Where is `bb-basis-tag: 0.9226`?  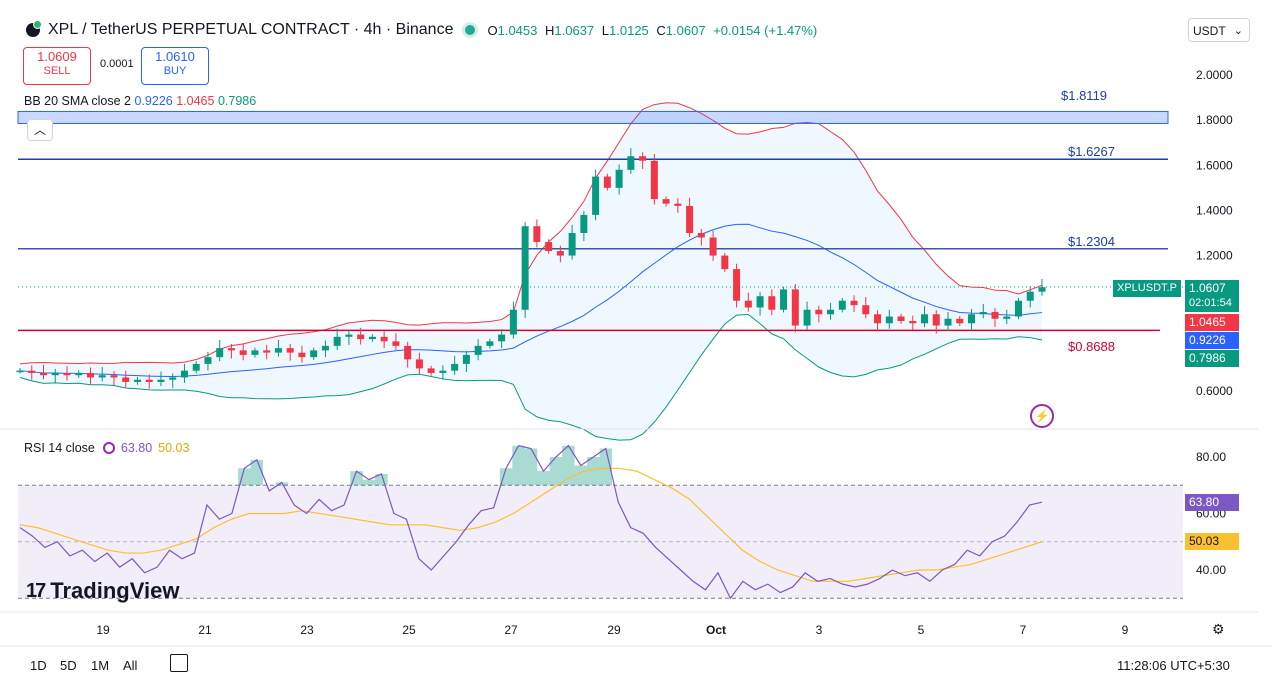
bb-basis-tag: 0.9226 is located at coordinates (1212, 340).